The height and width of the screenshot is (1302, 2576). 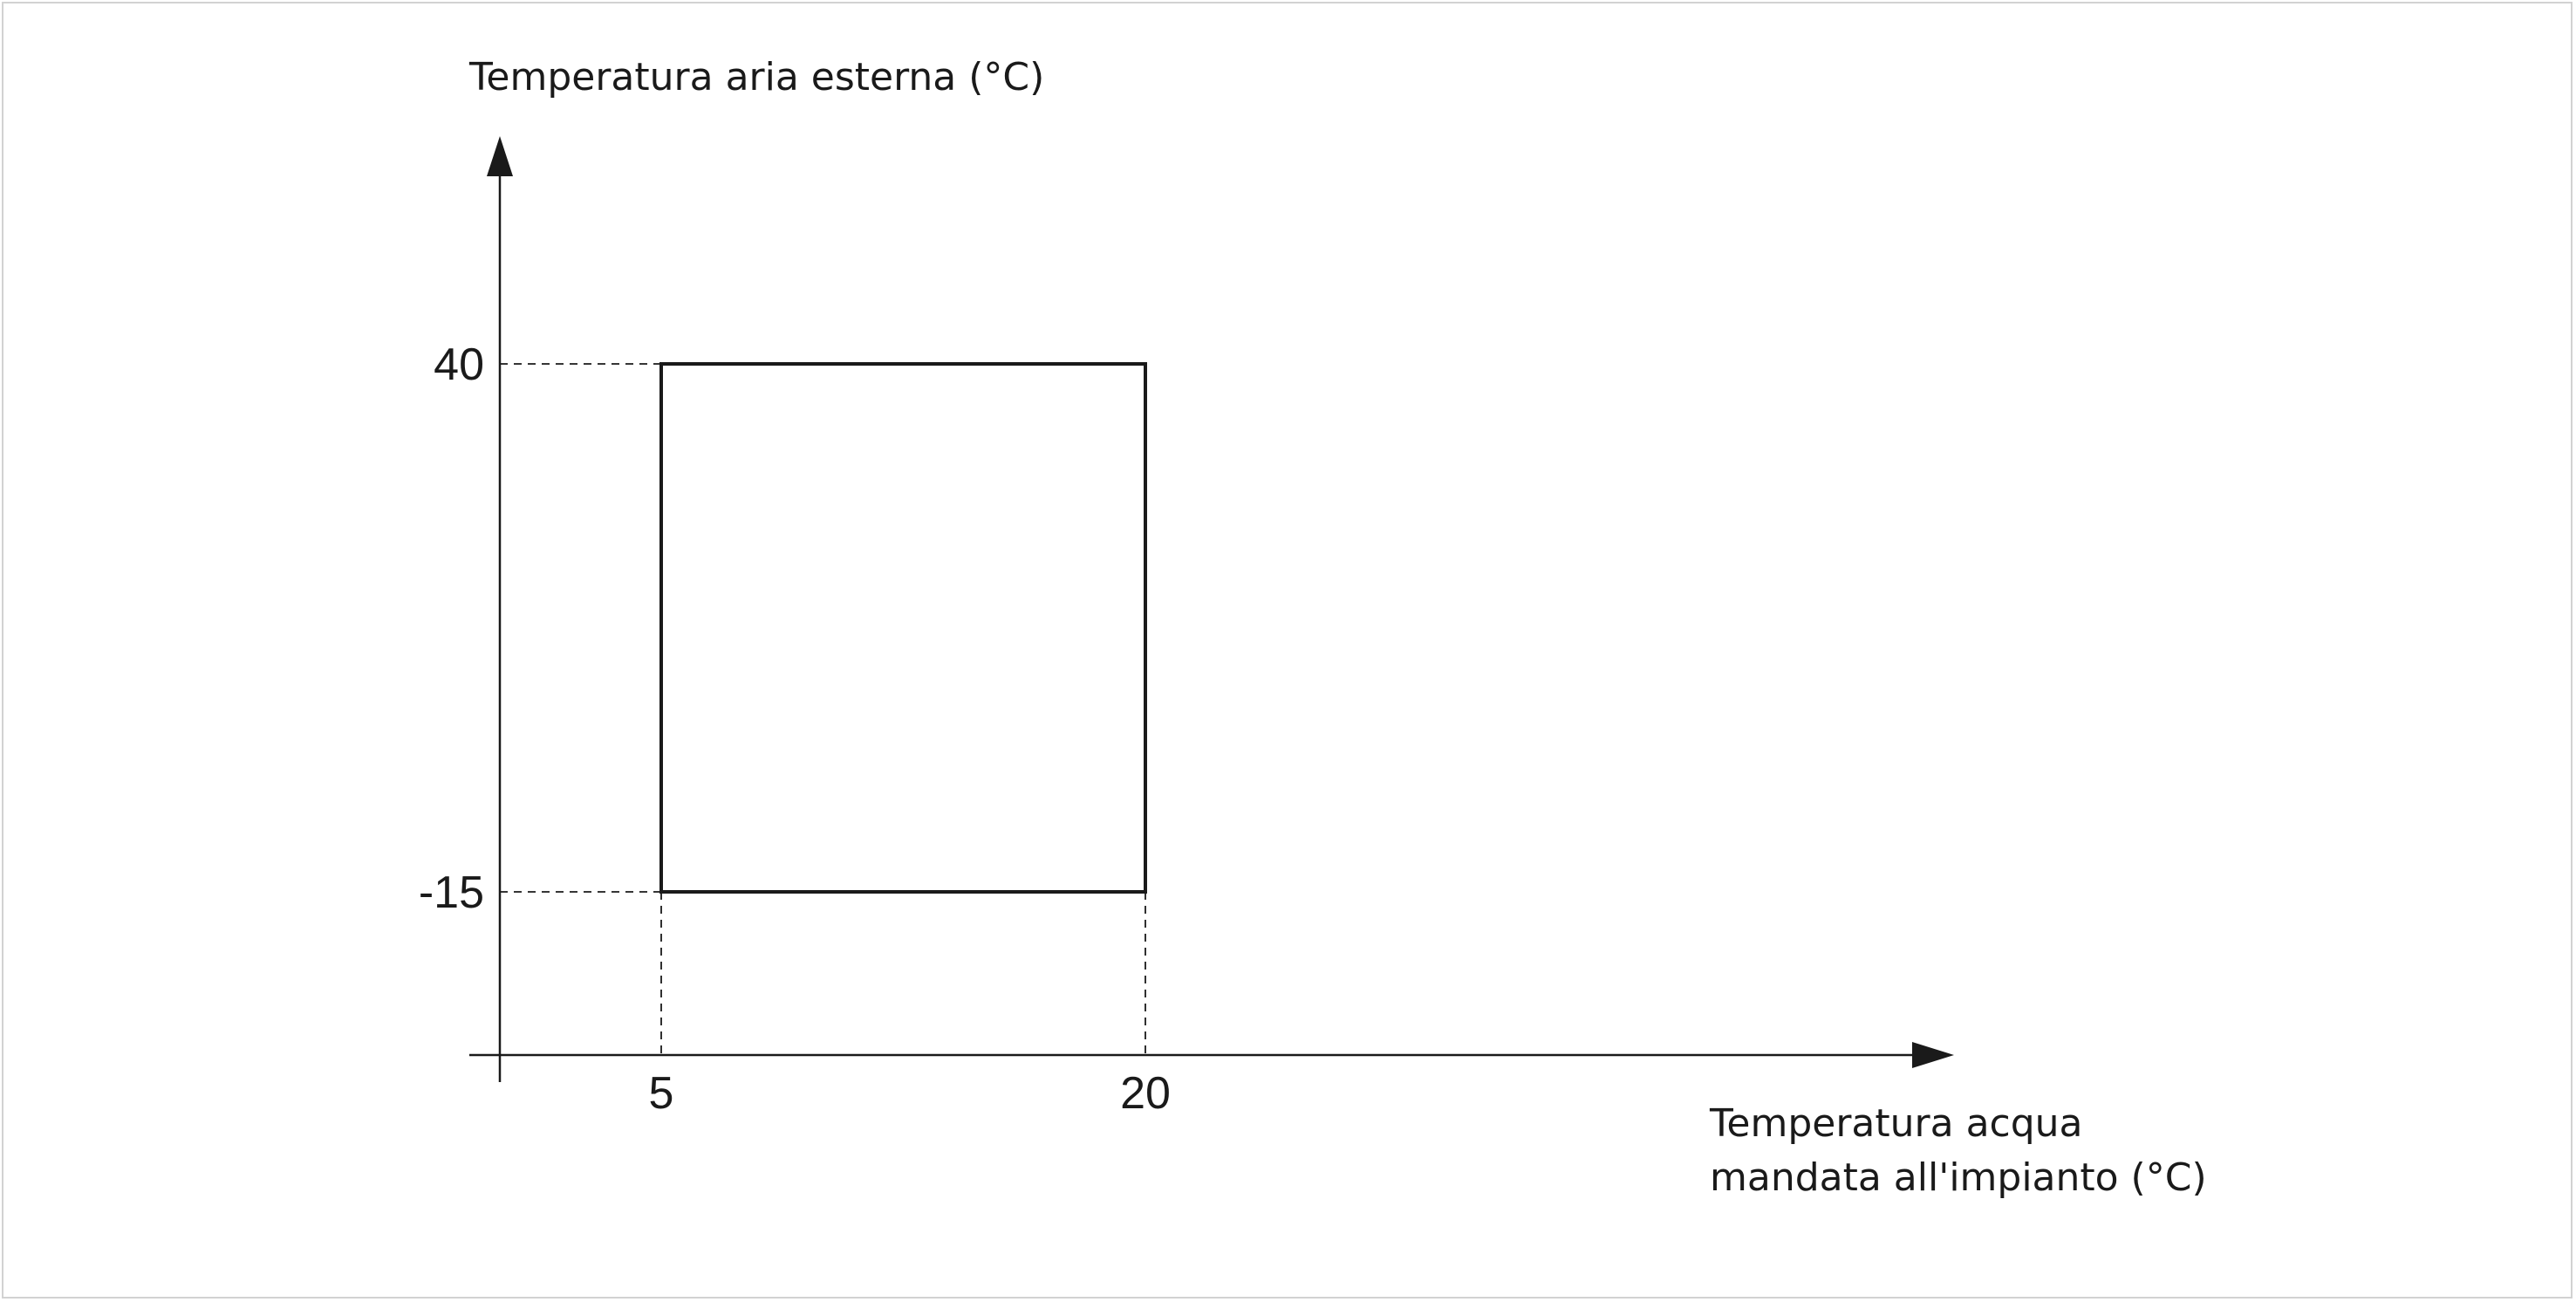 I want to click on operating-region-rect, so click(x=903, y=628).